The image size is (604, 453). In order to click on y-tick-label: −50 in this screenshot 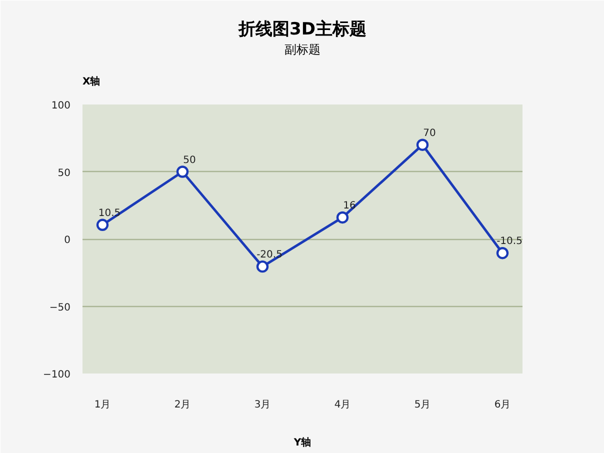, I will do `click(60, 308)`.